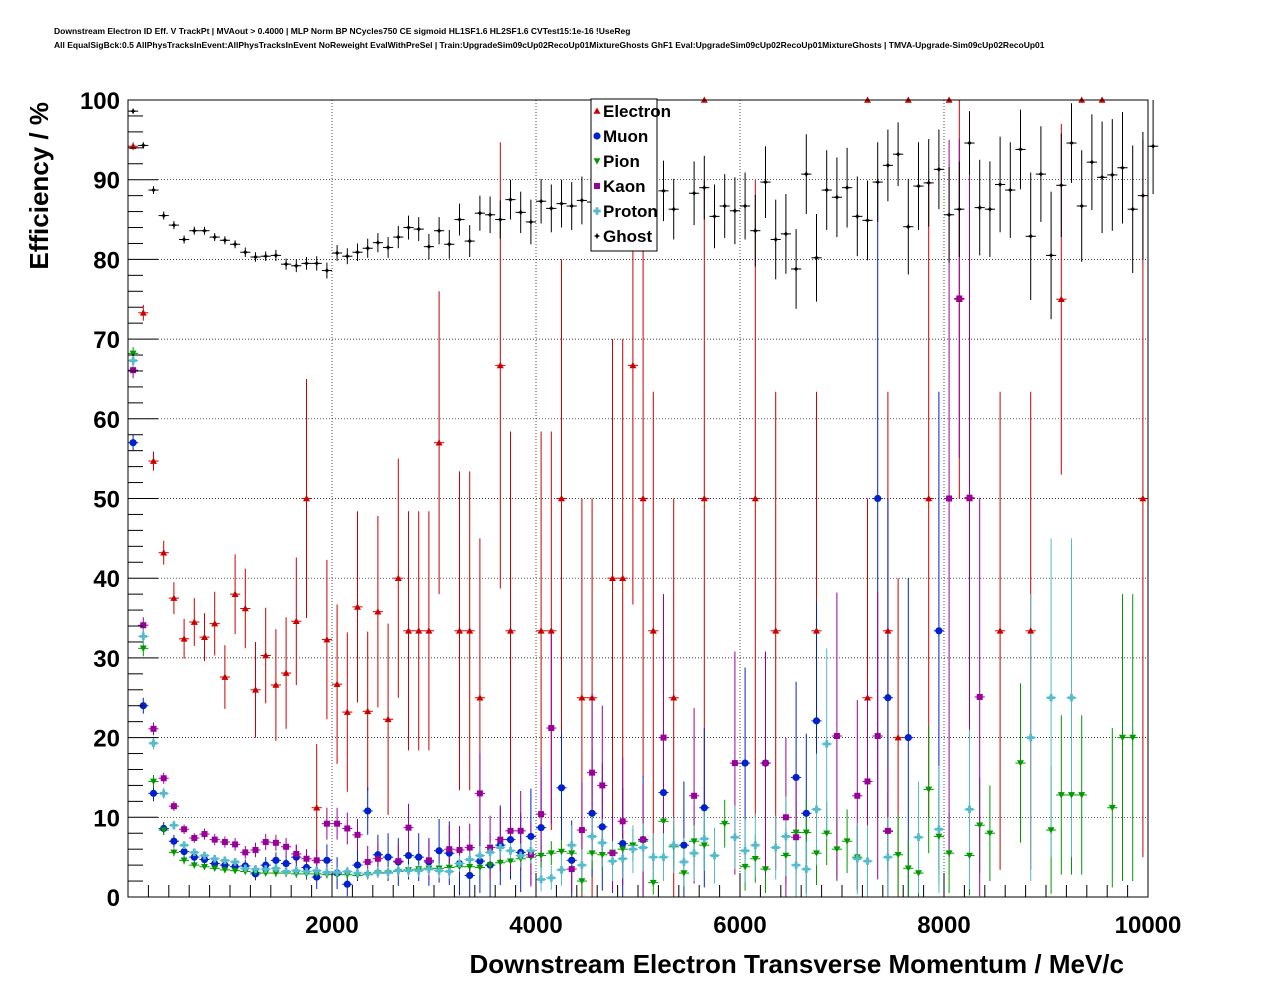 This screenshot has height=996, width=1276. What do you see at coordinates (597, 136) in the screenshot?
I see `legend-marker-muon` at bounding box center [597, 136].